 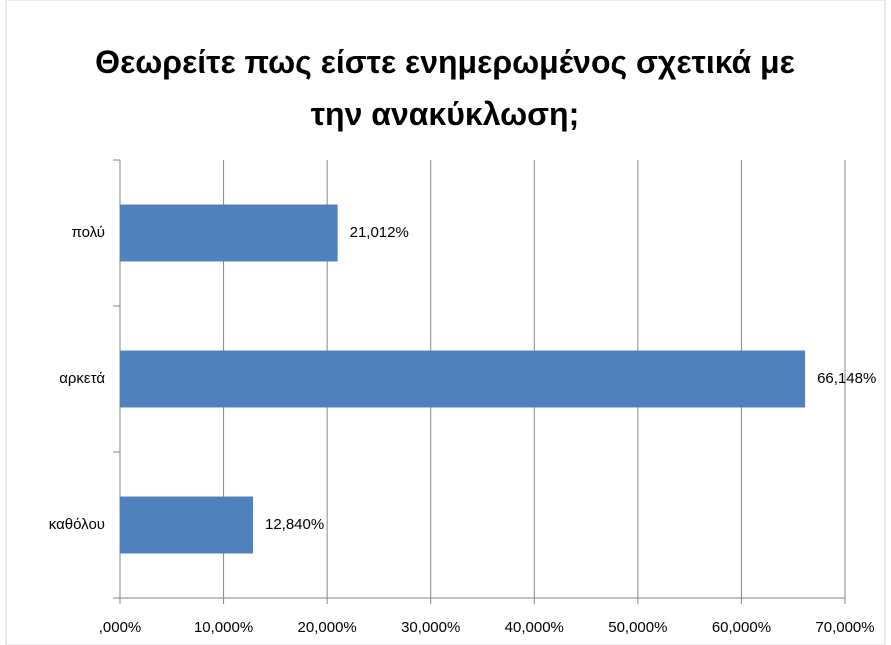 What do you see at coordinates (741, 627) in the screenshot?
I see `x-tick-label: 60,000%` at bounding box center [741, 627].